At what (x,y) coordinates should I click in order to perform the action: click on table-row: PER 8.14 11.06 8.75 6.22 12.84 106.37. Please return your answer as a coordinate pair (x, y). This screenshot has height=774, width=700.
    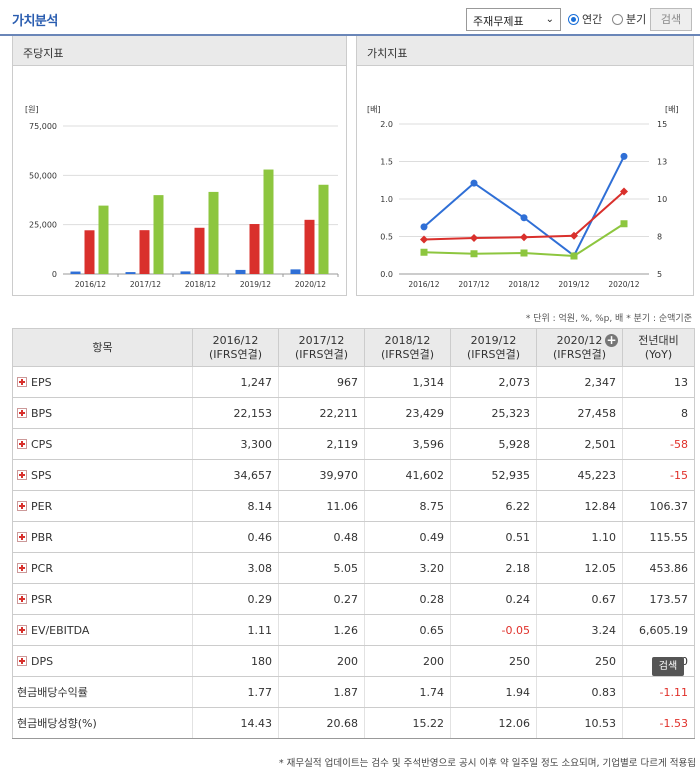
    Looking at the image, I should click on (353, 506).